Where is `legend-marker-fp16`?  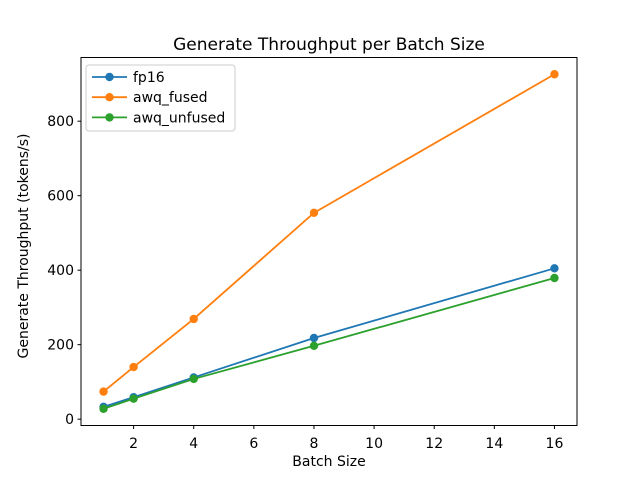 legend-marker-fp16 is located at coordinates (109, 77).